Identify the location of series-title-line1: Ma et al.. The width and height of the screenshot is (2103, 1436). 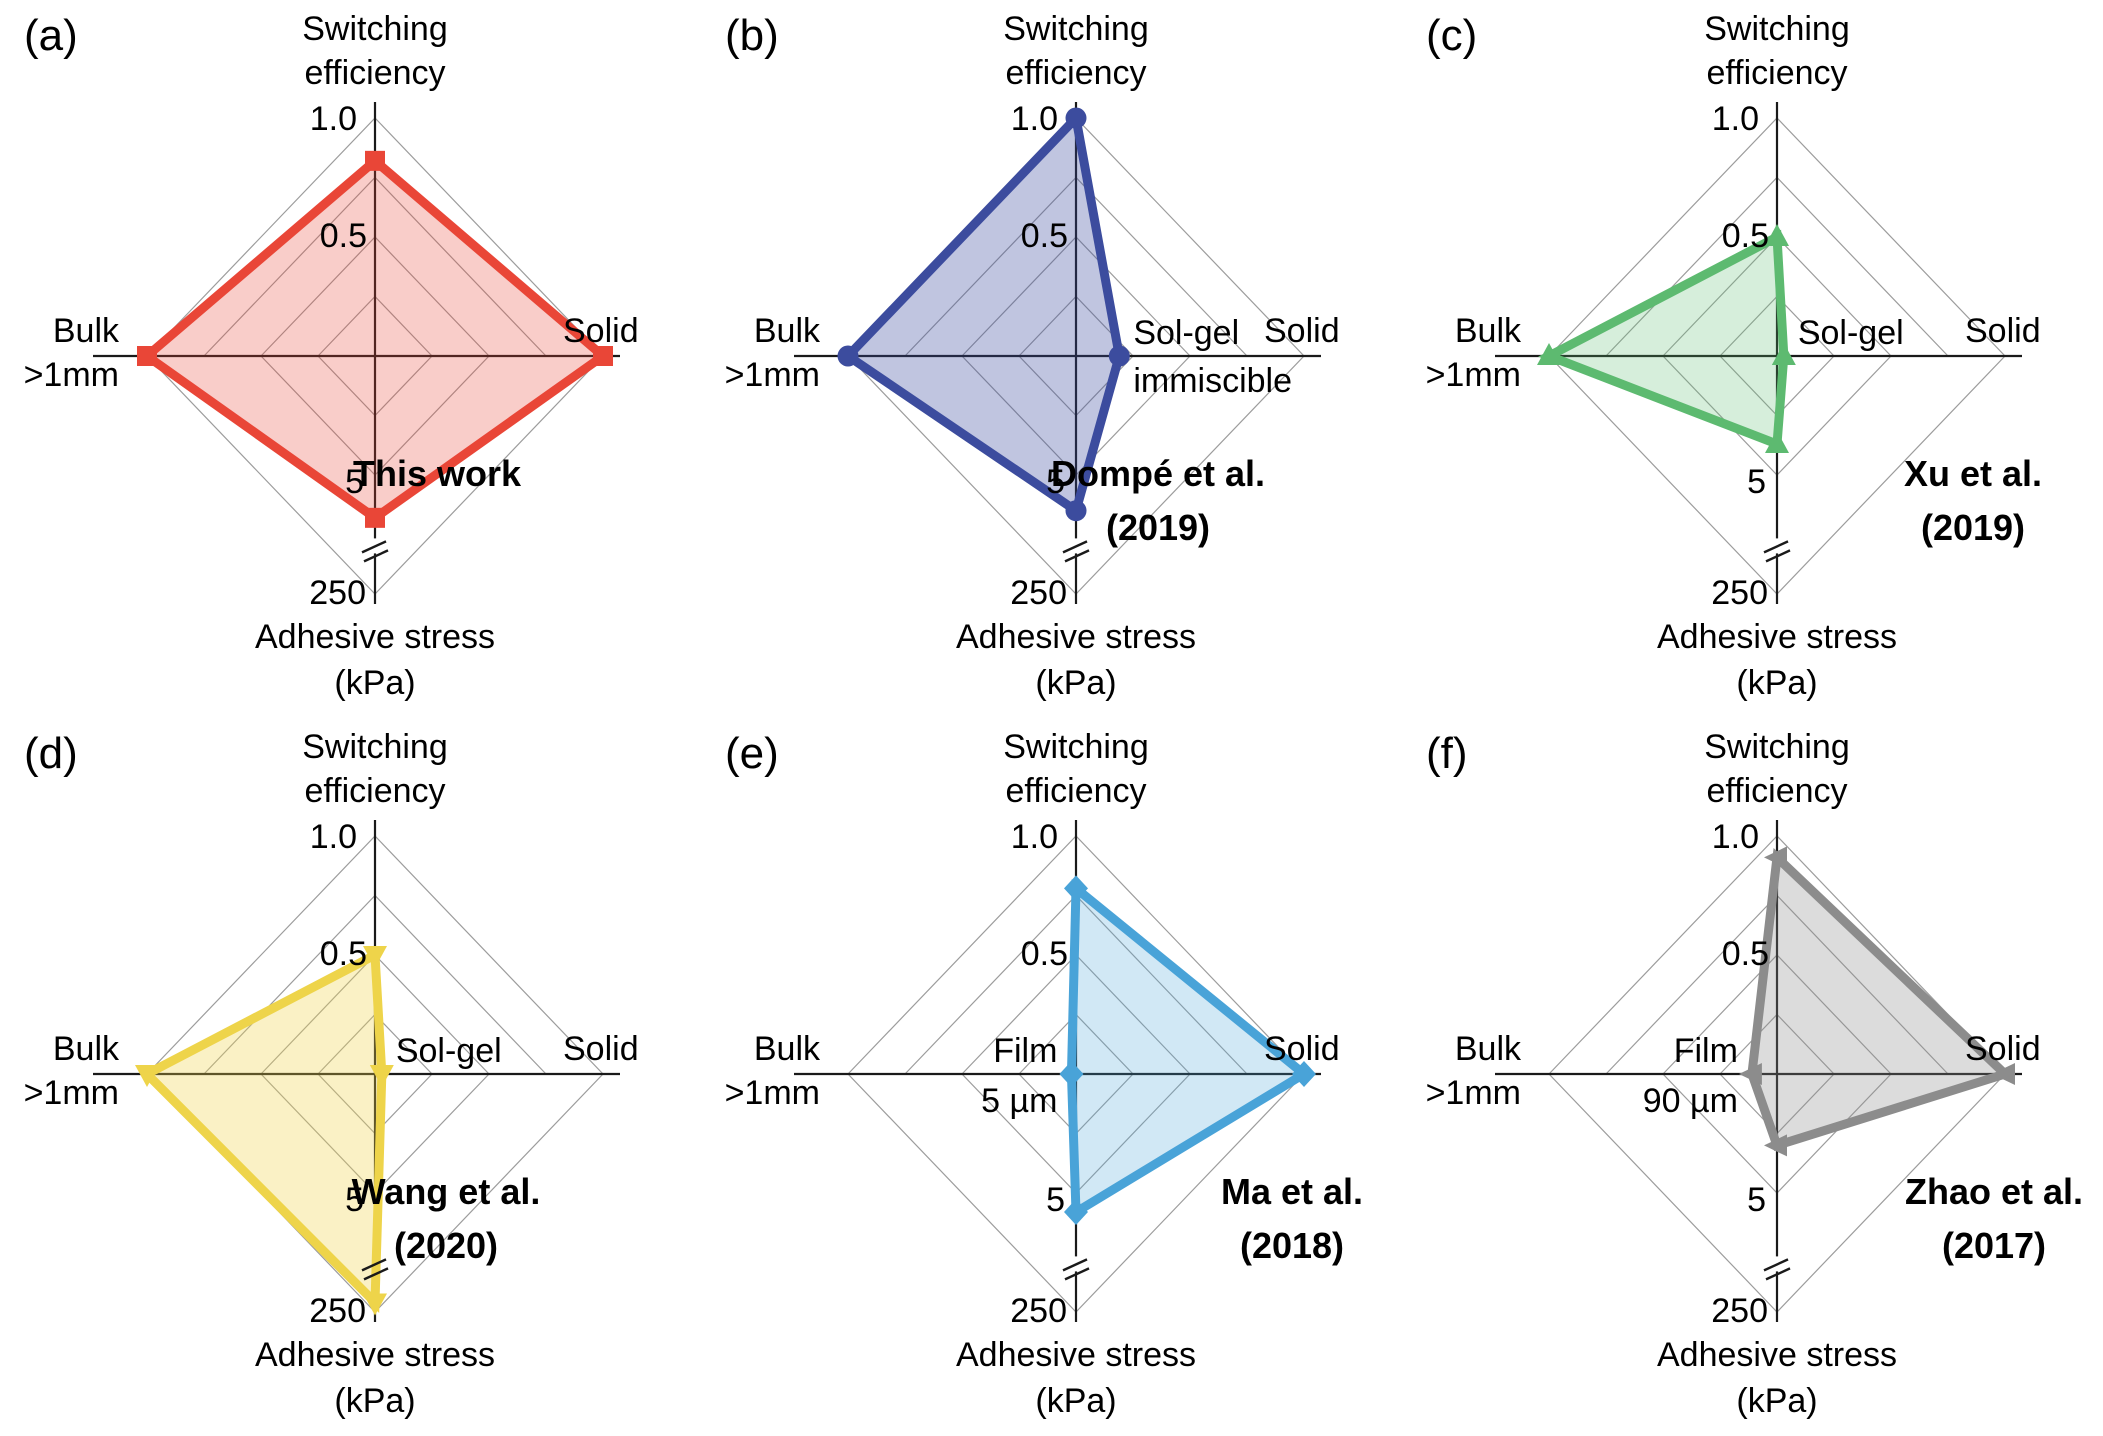
(1292, 1191).